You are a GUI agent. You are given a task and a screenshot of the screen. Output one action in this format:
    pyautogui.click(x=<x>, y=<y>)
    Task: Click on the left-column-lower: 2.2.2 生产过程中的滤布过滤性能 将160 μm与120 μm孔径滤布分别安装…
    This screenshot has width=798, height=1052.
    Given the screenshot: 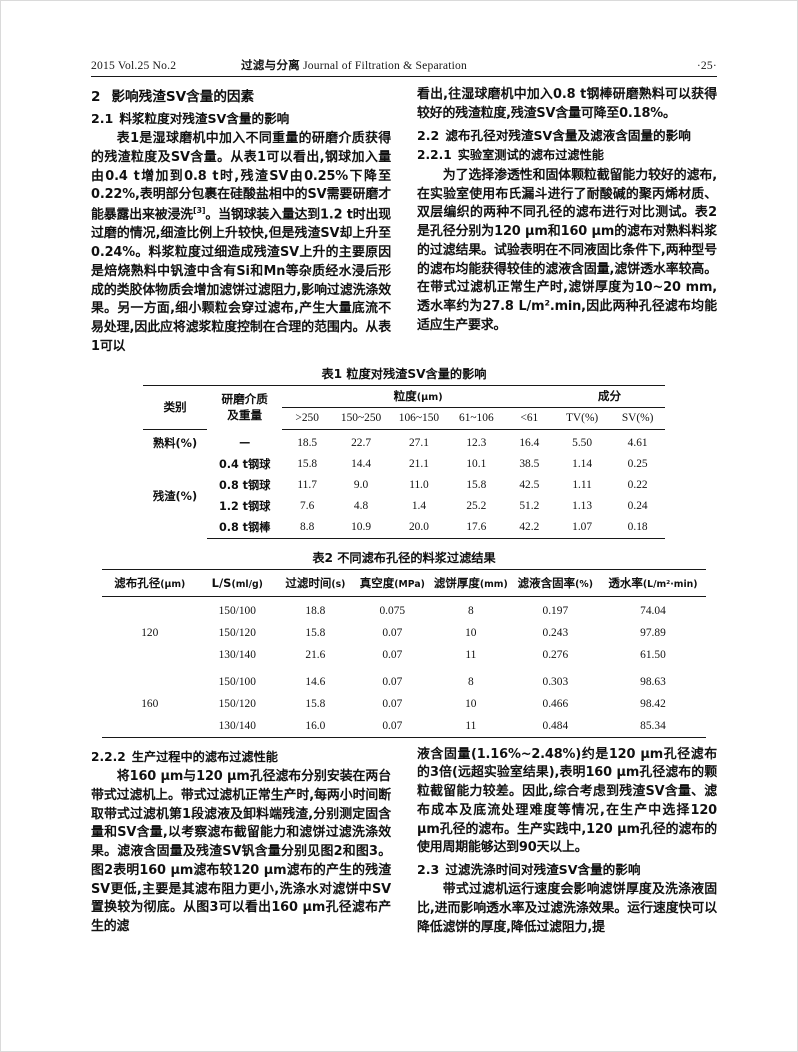 What is the action you would take?
    pyautogui.click(x=241, y=842)
    